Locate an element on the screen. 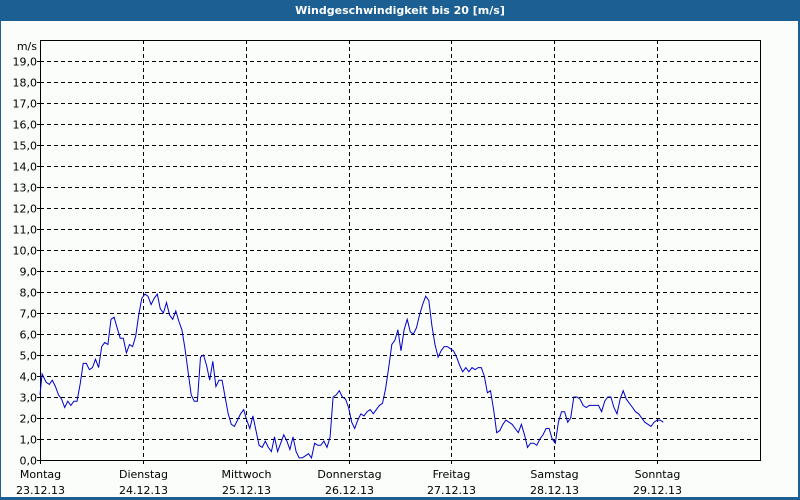 This screenshot has height=500, width=800. y-tick-label: 10,0 is located at coordinates (25, 251).